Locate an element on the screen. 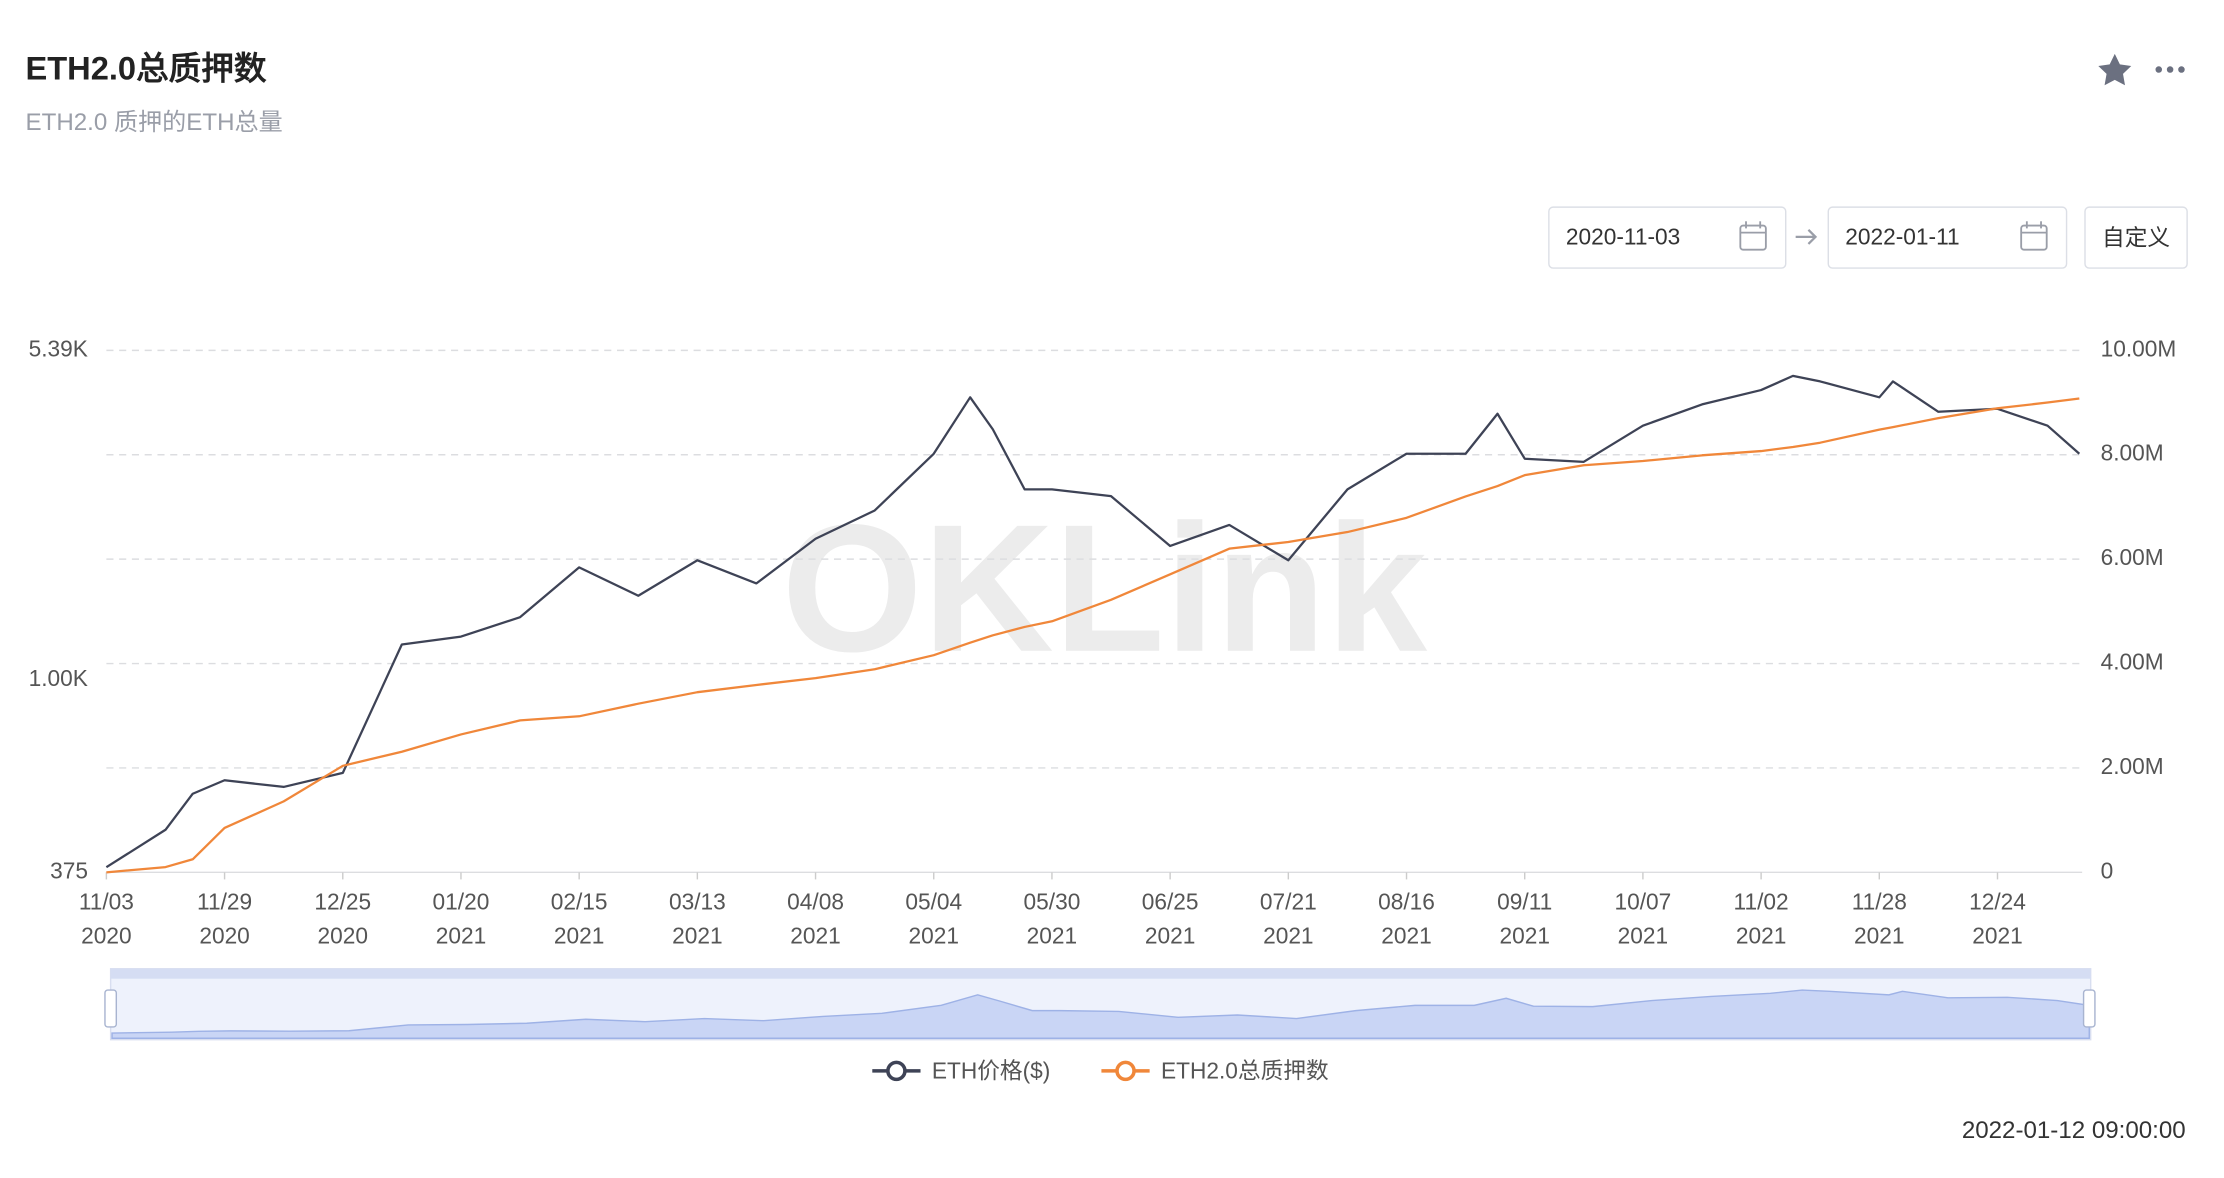 This screenshot has height=1178, width=2224. legend-item: ETH价格($) is located at coordinates (961, 1070).